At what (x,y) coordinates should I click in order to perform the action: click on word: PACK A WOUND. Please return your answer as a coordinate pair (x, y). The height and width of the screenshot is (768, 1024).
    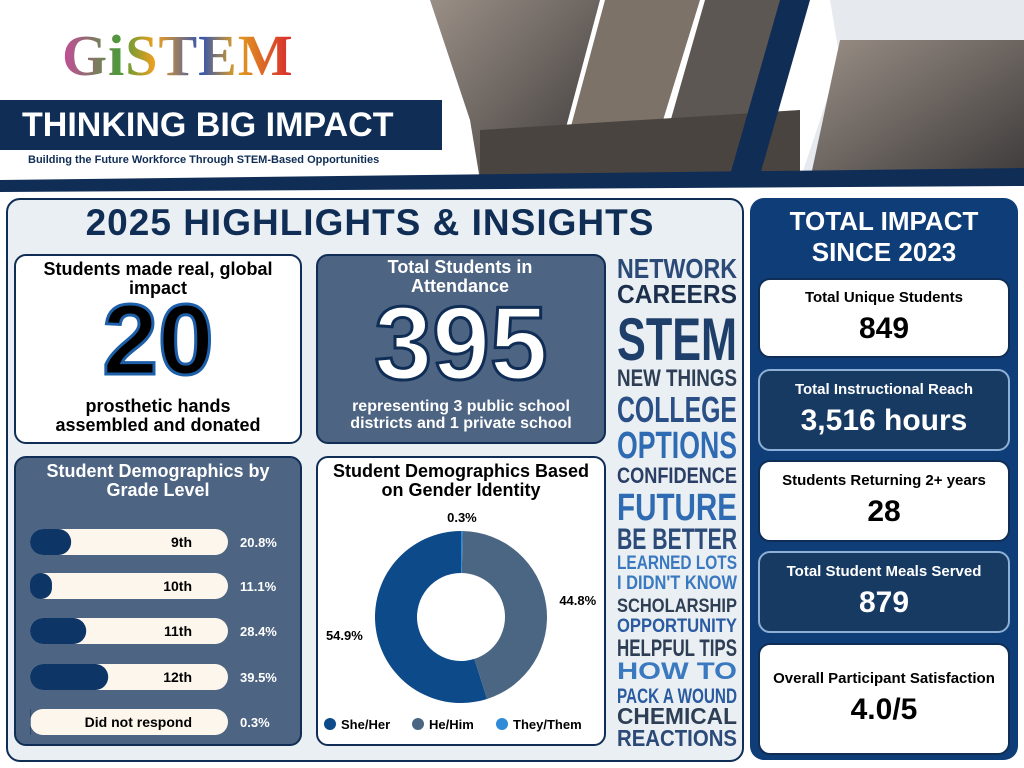
    Looking at the image, I should click on (677, 696).